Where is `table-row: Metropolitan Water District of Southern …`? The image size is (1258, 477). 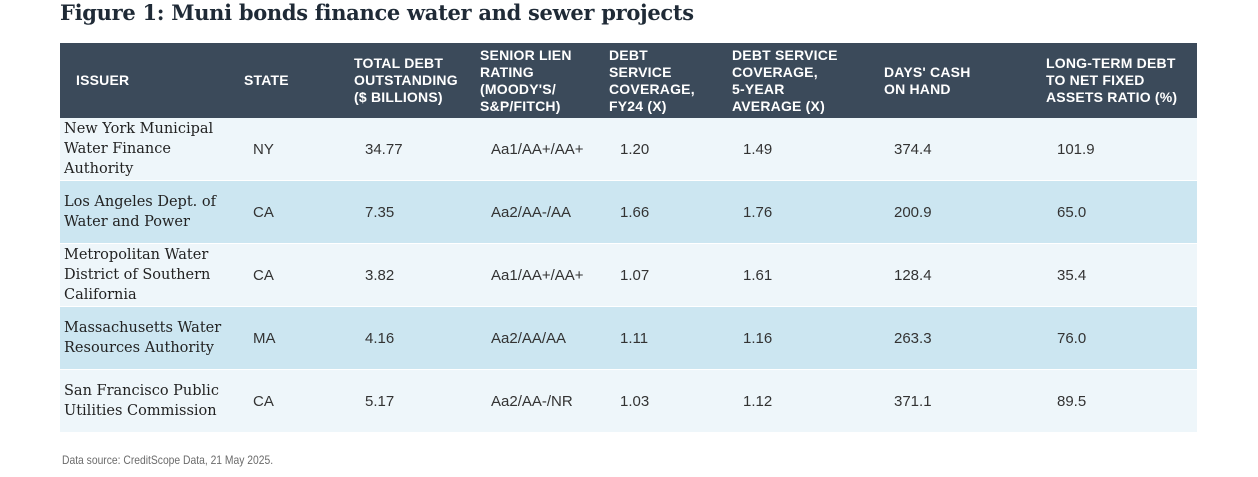
table-row: Metropolitan Water District of Southern … is located at coordinates (628, 275).